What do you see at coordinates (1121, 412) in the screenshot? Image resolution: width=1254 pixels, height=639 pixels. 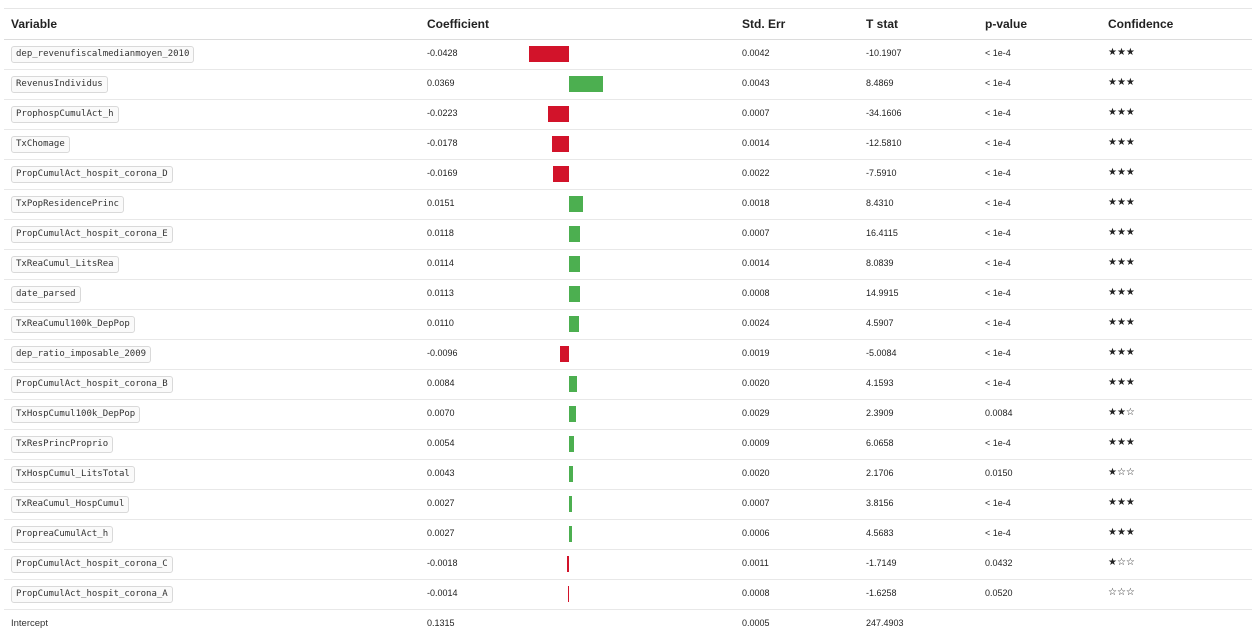 I see `confidence-stars: ★★☆` at bounding box center [1121, 412].